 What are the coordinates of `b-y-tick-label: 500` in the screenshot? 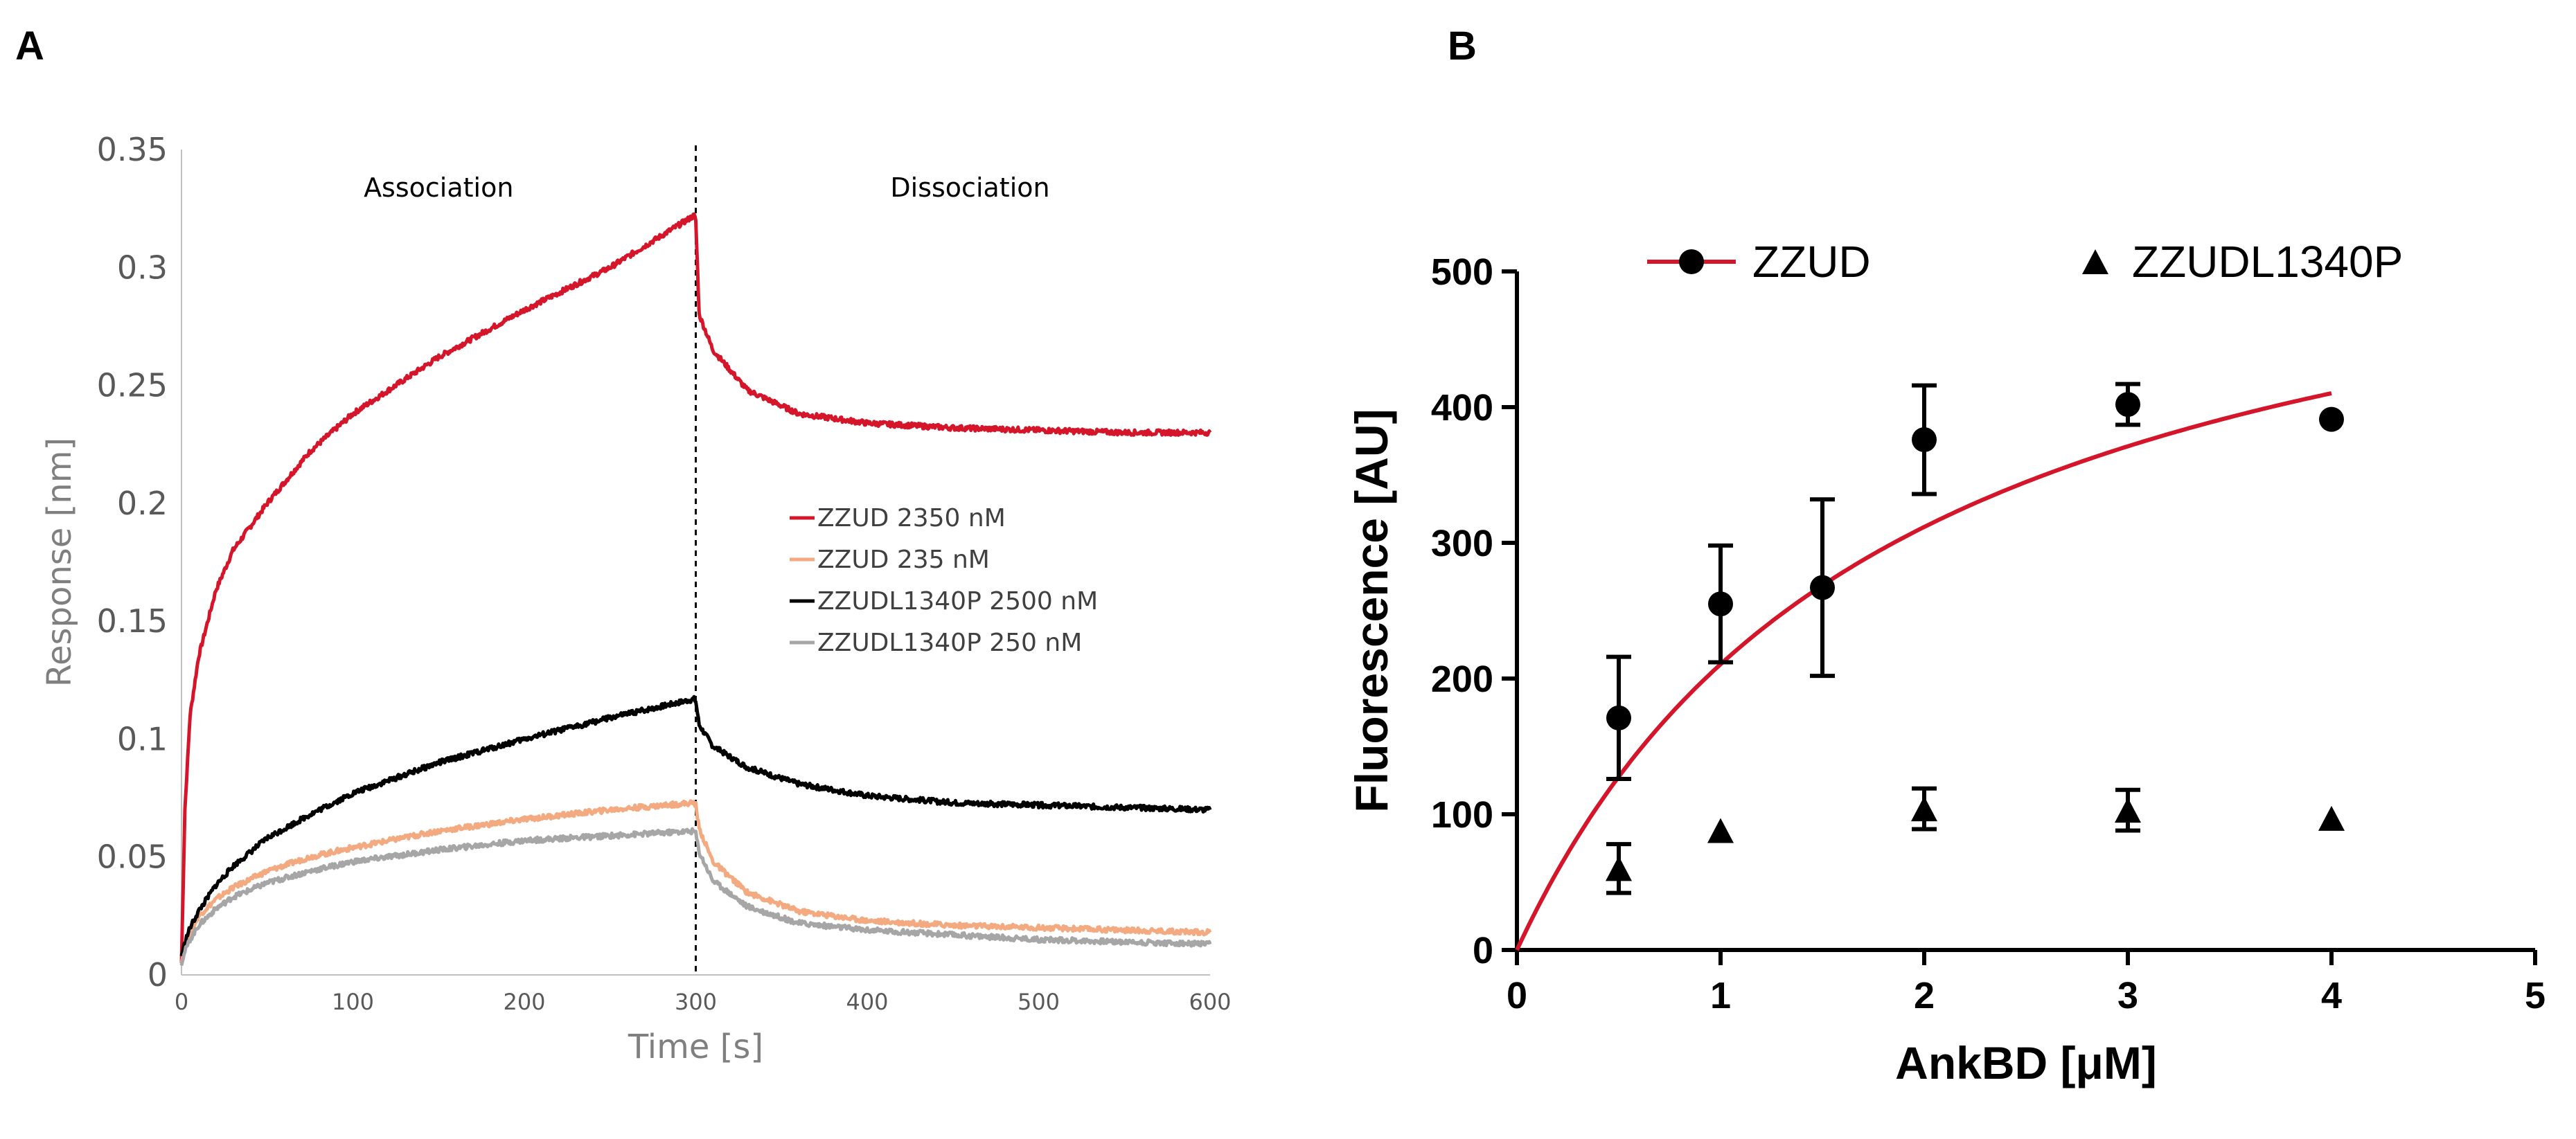 It's located at (1462, 272).